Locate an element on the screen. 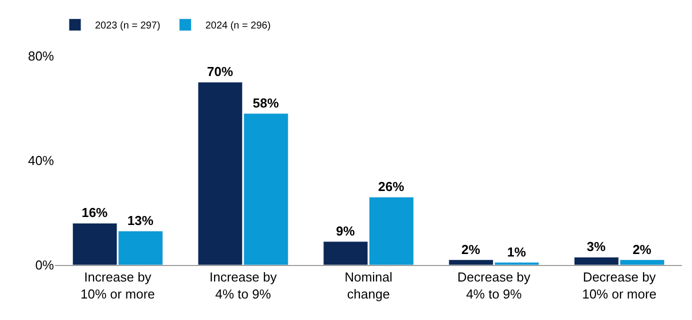 The width and height of the screenshot is (692, 320). data-label: 26% is located at coordinates (391, 186).